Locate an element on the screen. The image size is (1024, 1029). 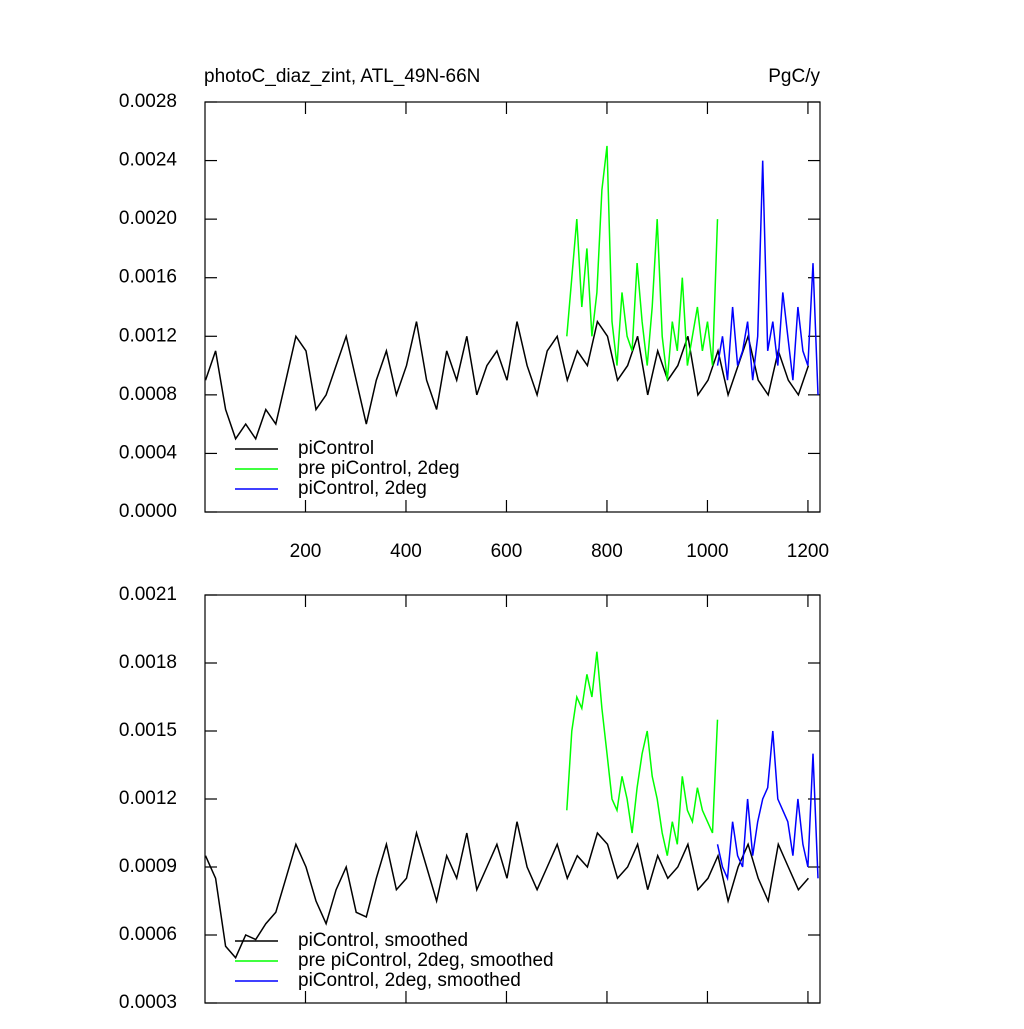
x-tick-label: 1000 is located at coordinates (707, 551).